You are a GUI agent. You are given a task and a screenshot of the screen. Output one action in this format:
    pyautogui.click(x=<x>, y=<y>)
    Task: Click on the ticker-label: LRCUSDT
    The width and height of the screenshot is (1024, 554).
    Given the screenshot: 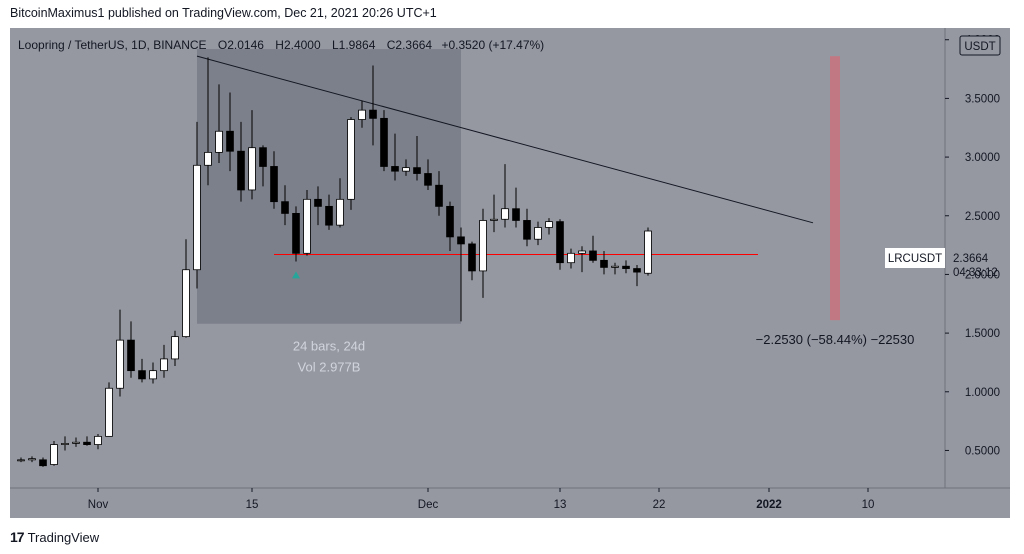 What is the action you would take?
    pyautogui.click(x=915, y=259)
    